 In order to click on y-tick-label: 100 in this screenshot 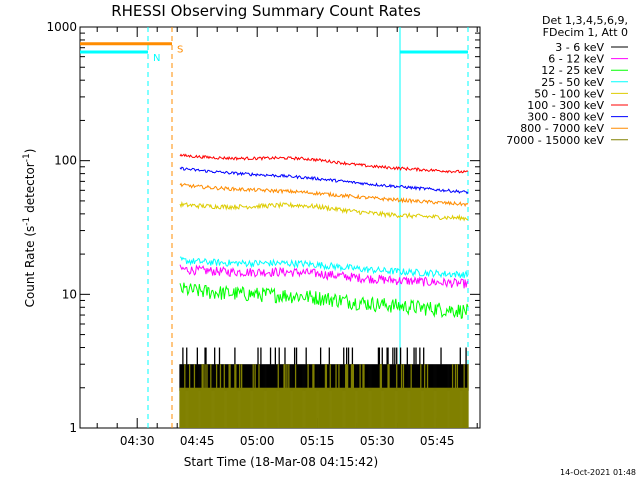, I will do `click(65, 161)`.